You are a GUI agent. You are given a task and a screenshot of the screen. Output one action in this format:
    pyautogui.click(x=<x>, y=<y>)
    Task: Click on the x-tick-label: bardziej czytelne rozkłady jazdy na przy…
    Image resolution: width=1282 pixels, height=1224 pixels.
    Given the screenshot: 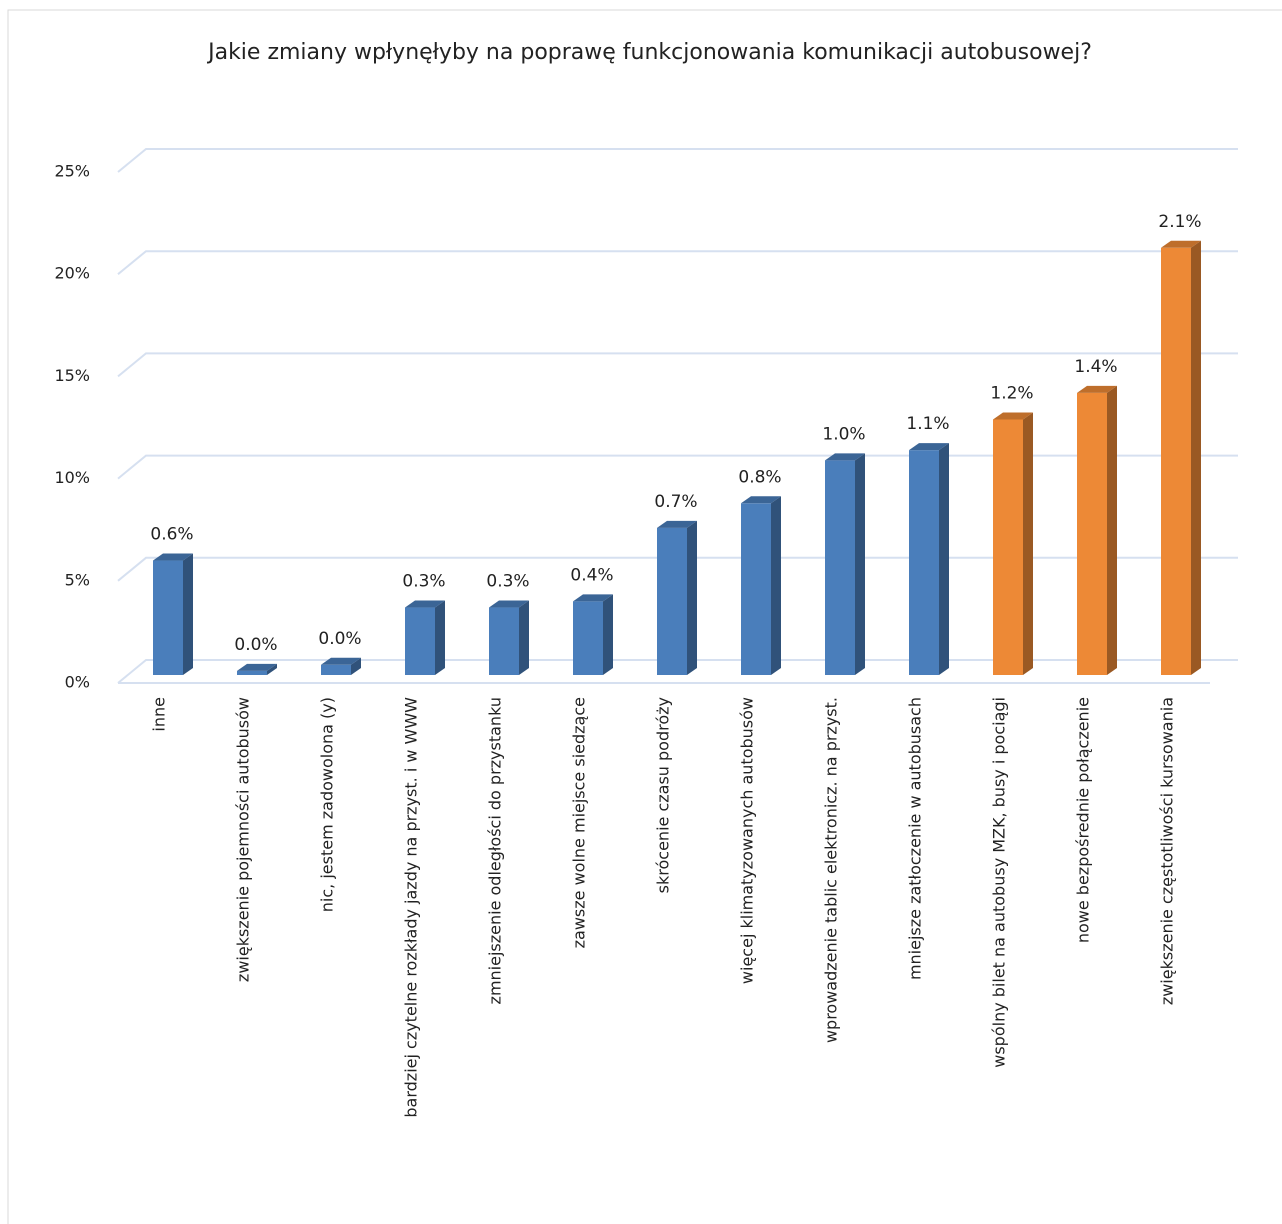 What is the action you would take?
    pyautogui.click(x=411, y=907)
    